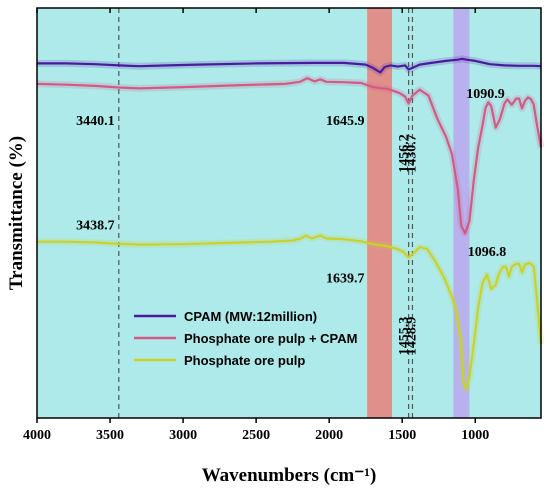 This screenshot has height=492, width=550. What do you see at coordinates (244, 360) in the screenshot?
I see `legend-label: Phosphate ore pulp` at bounding box center [244, 360].